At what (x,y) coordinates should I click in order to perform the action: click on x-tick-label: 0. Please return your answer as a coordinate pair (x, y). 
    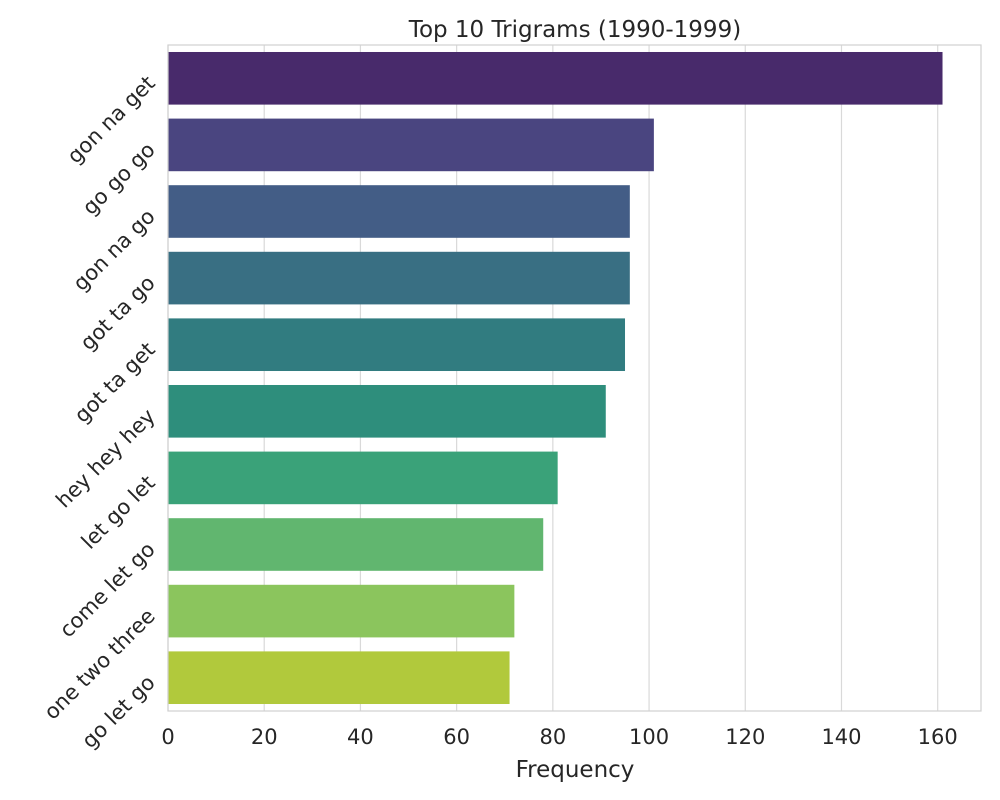
    Looking at the image, I should click on (167, 737).